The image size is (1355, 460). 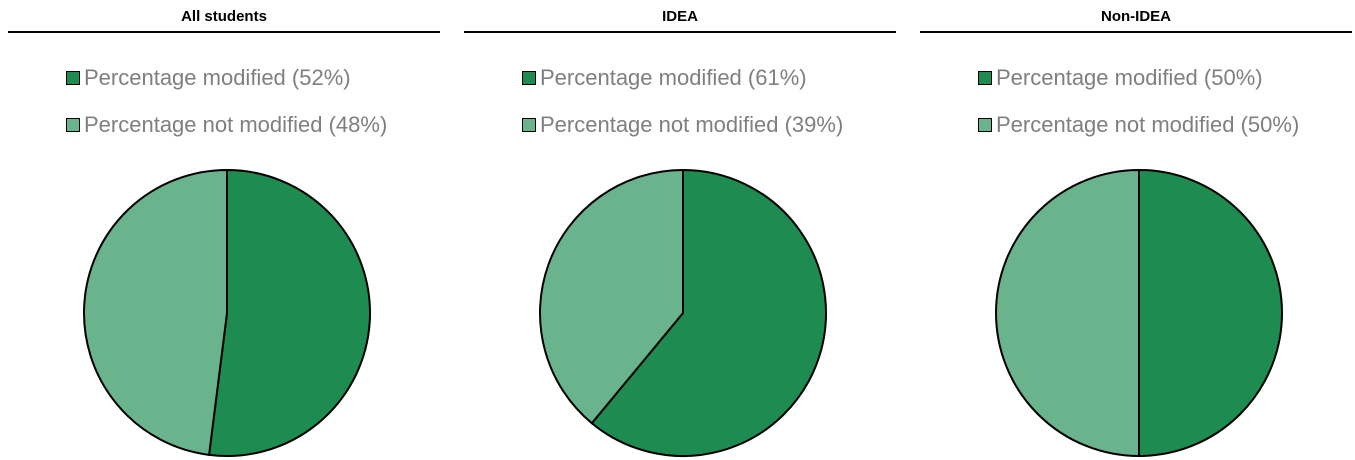 I want to click on legend-label: Percentage modified (52%), so click(x=217, y=77).